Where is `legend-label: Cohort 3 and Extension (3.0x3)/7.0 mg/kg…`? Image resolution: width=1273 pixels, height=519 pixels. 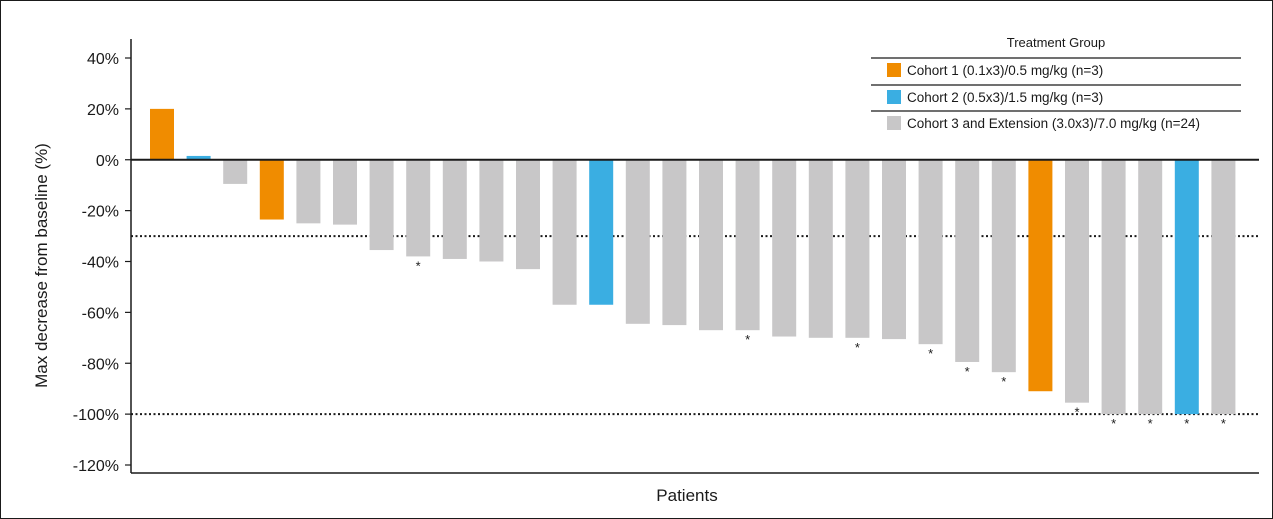 legend-label: Cohort 3 and Extension (3.0x3)/7.0 mg/kg… is located at coordinates (1053, 123).